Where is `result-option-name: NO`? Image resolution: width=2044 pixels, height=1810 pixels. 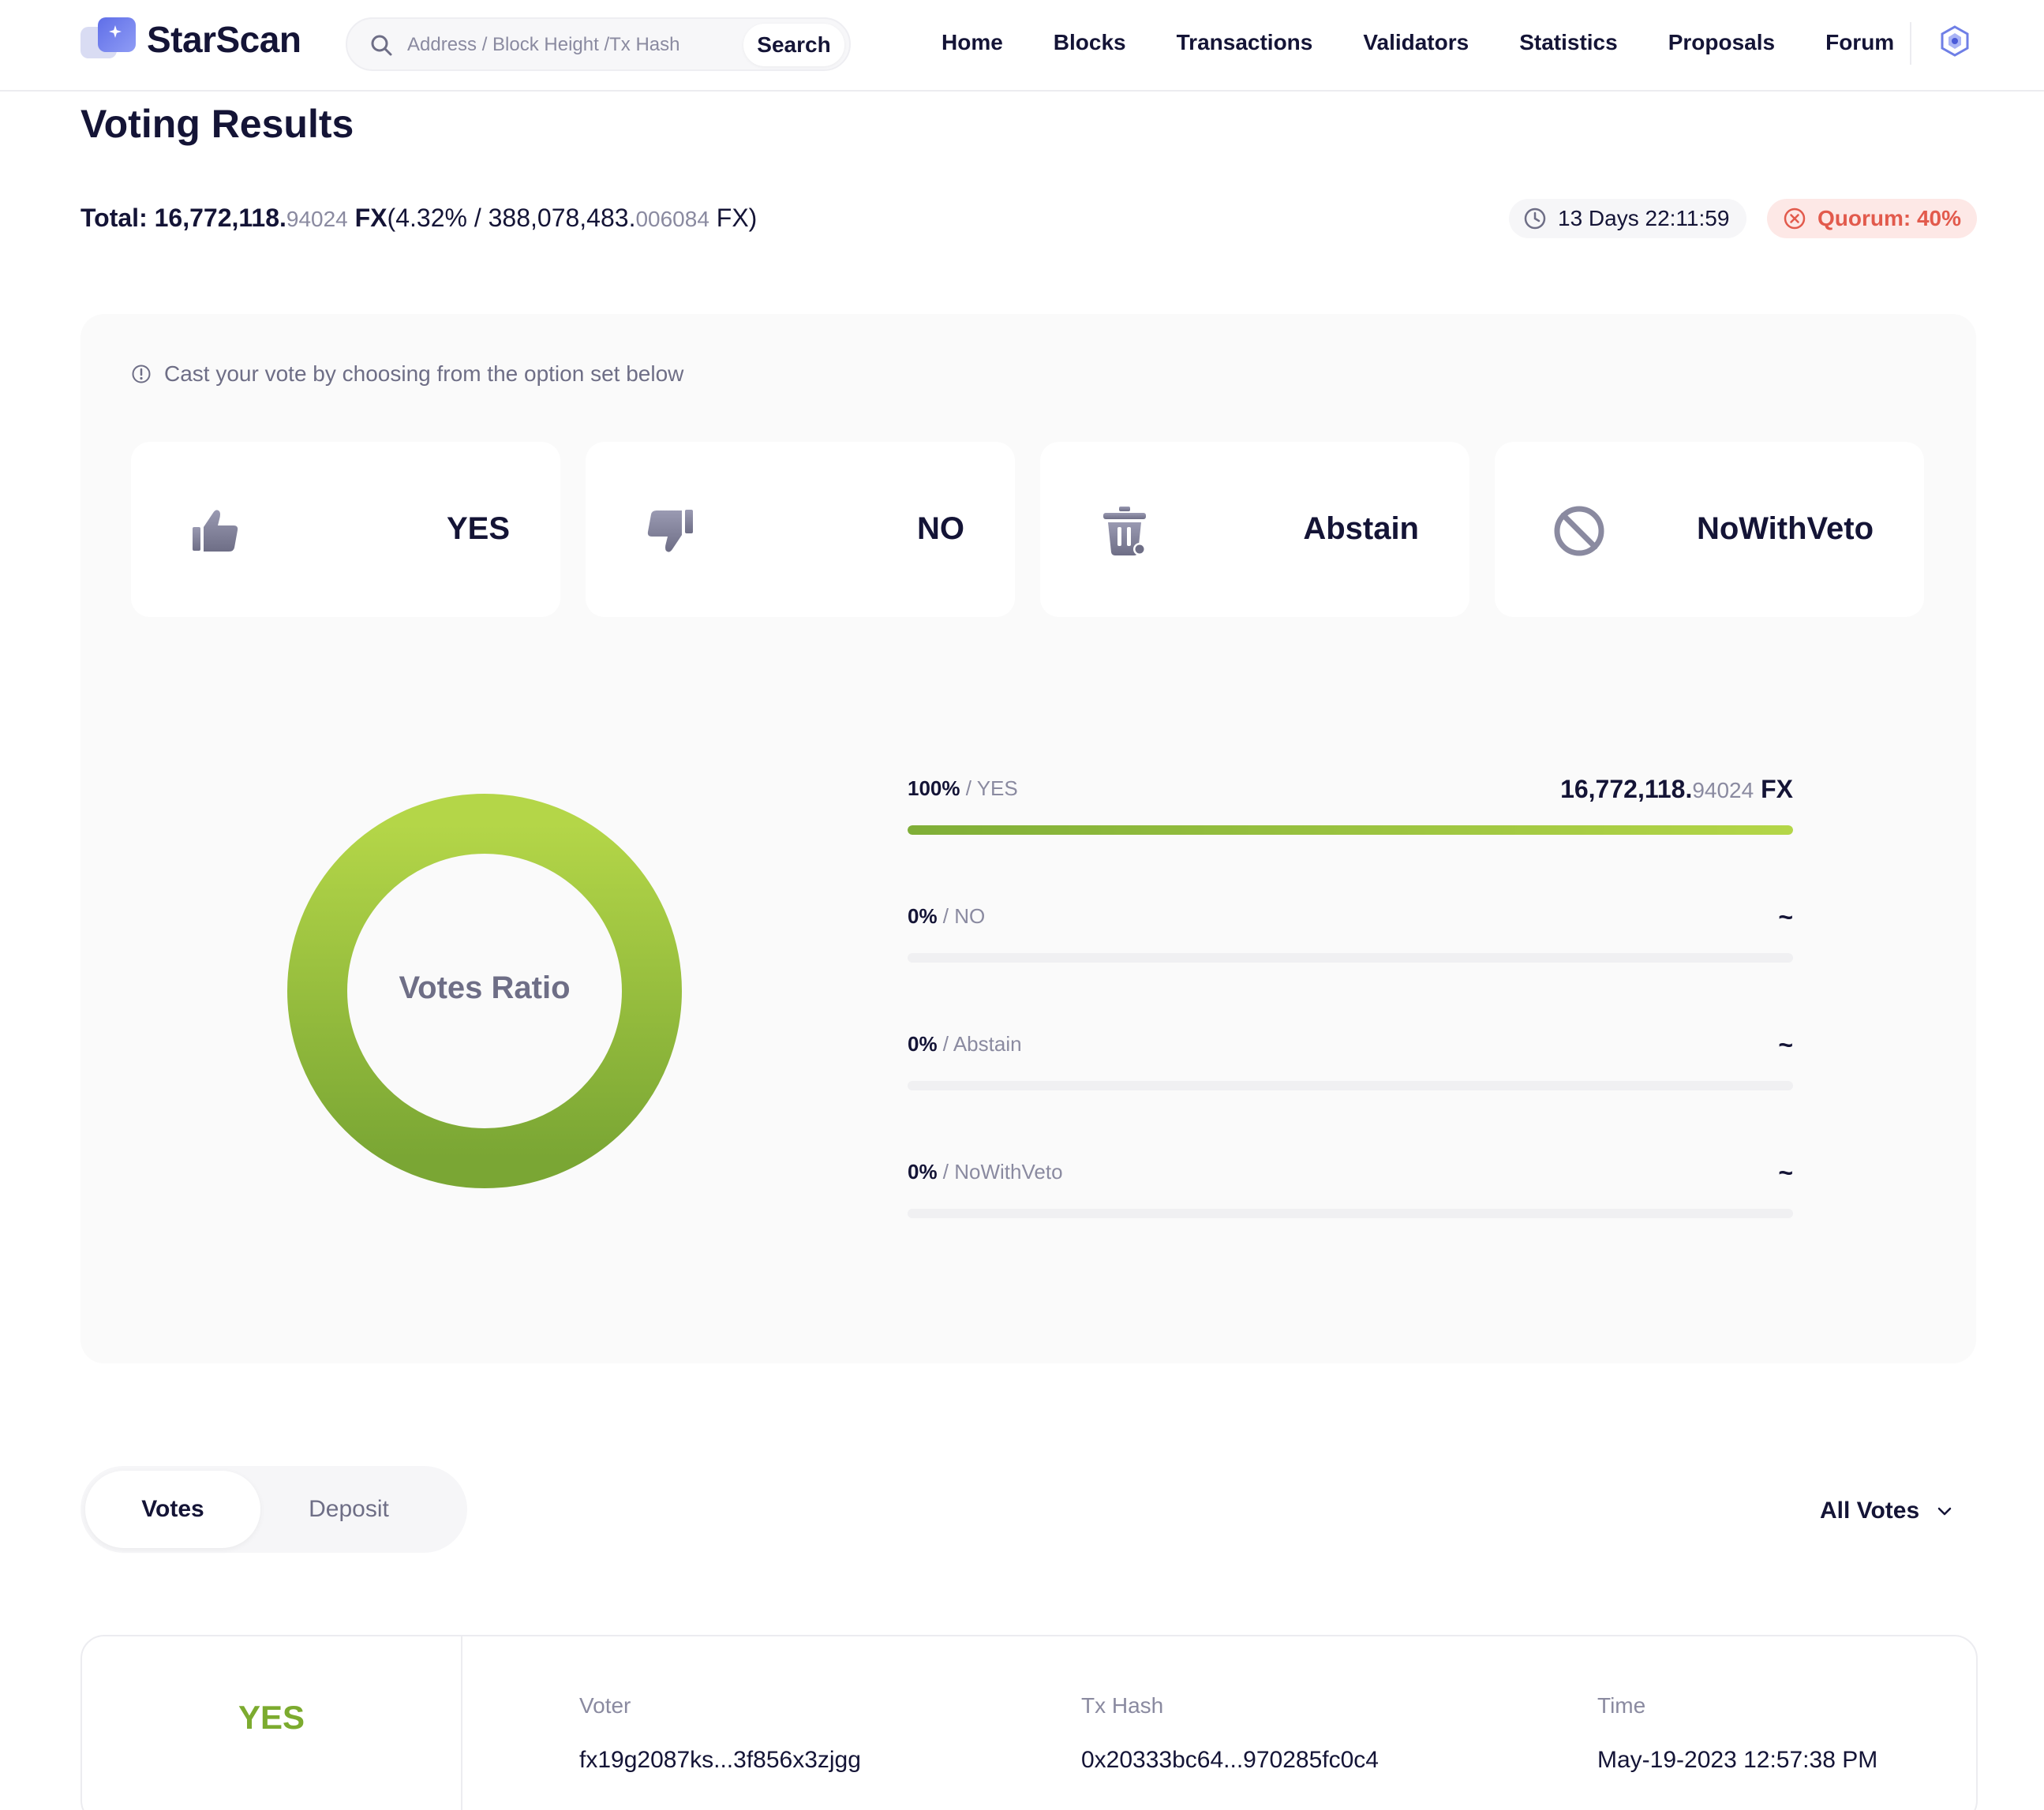
result-option-name: NO is located at coordinates (970, 916).